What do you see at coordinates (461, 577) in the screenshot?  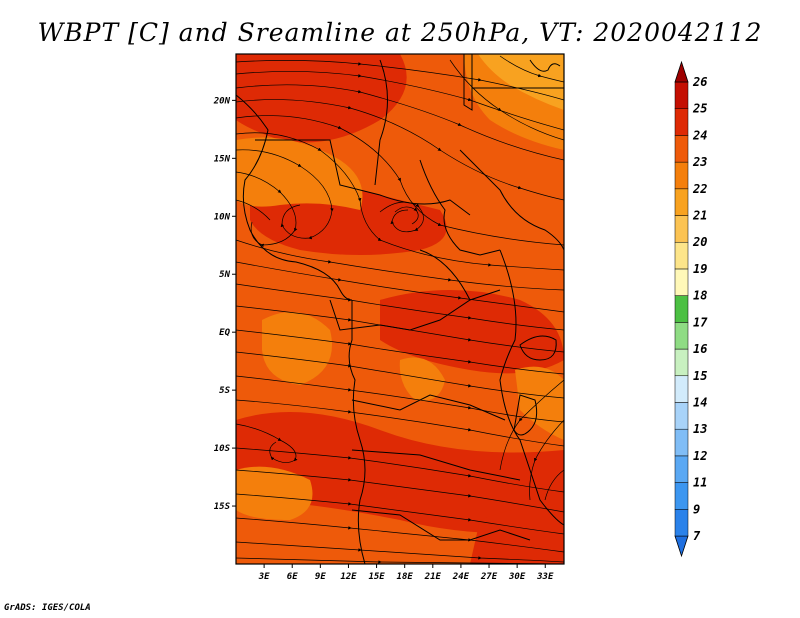 I see `lon-tick-label: 24E` at bounding box center [461, 577].